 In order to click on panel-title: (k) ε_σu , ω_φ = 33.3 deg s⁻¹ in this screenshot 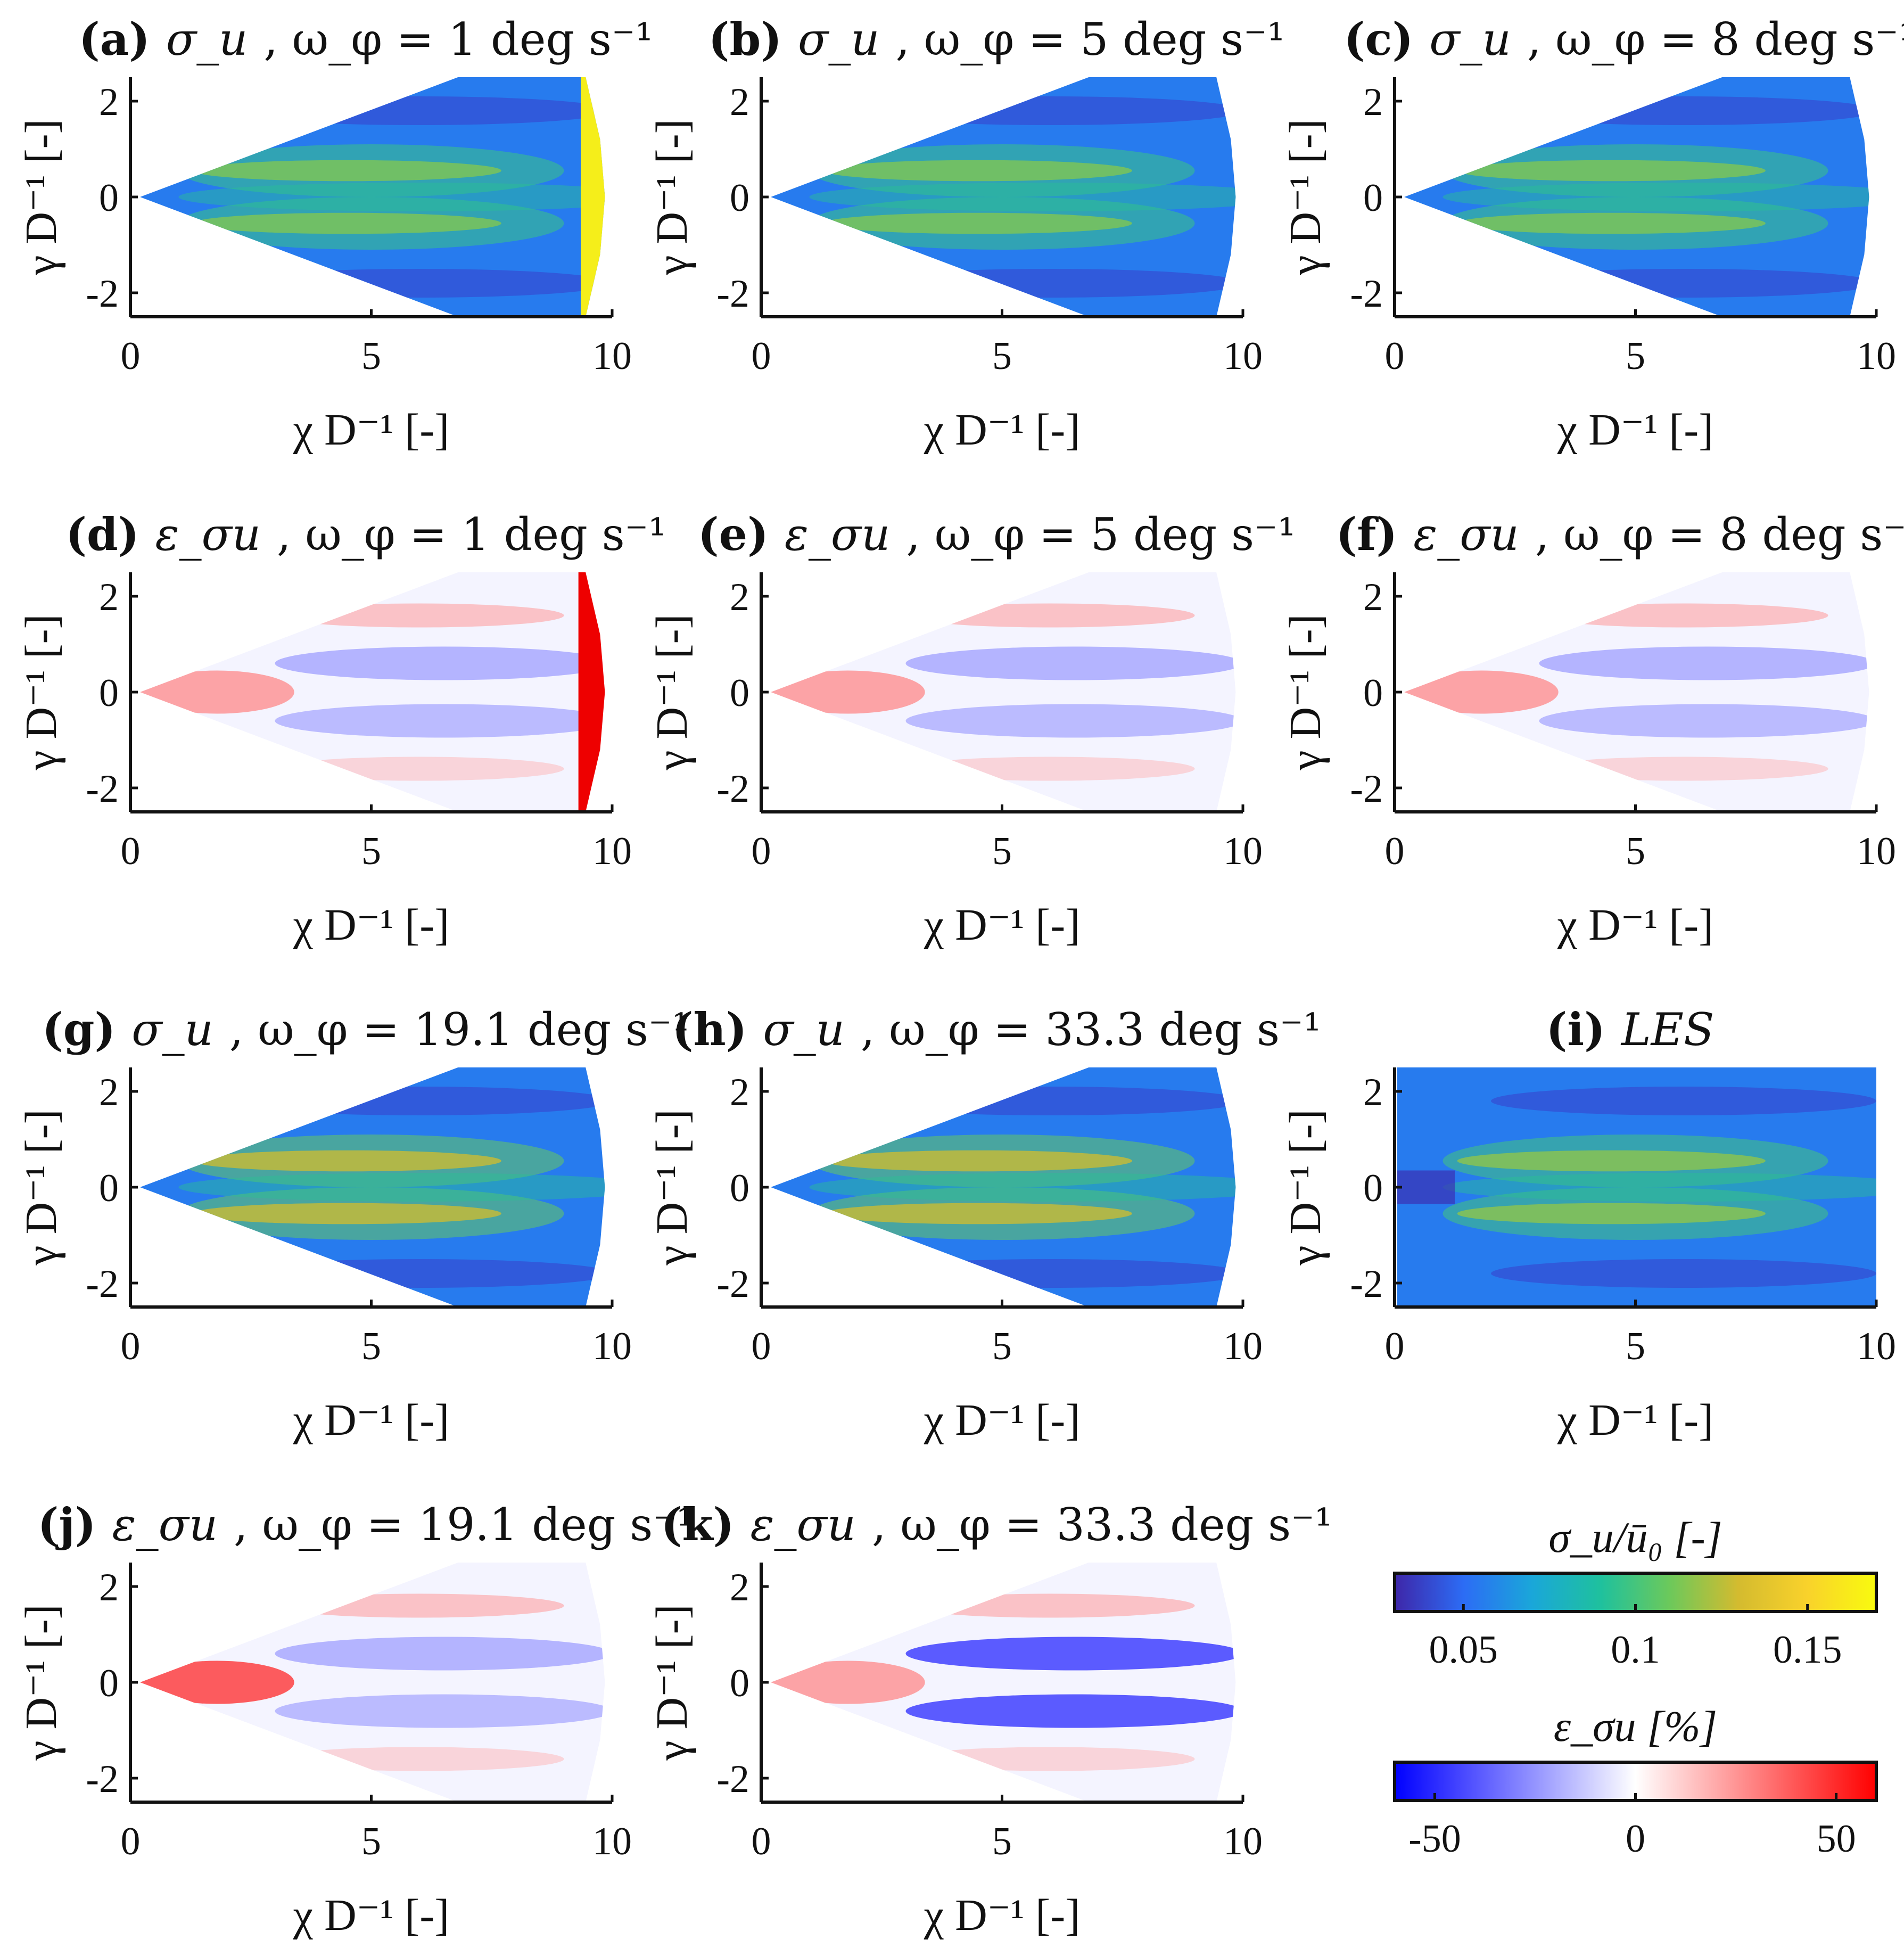, I will do `click(997, 1524)`.